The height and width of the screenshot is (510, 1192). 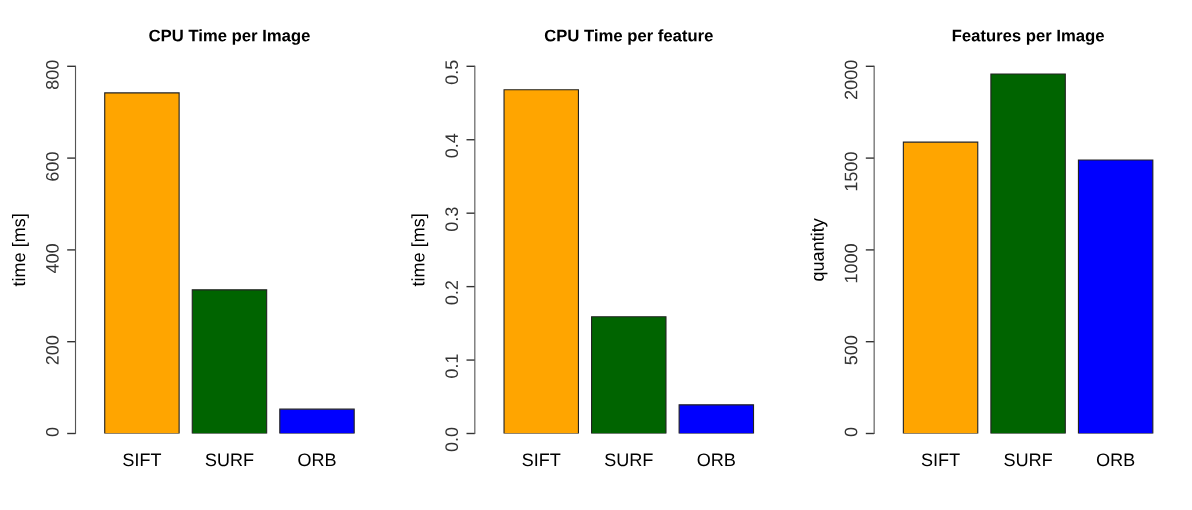 What do you see at coordinates (452, 366) in the screenshot?
I see `y-tick-label: 0.1` at bounding box center [452, 366].